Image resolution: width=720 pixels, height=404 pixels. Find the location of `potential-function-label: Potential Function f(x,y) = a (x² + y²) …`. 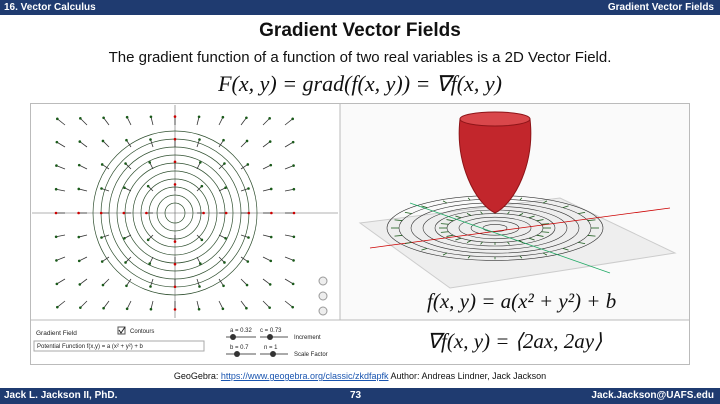

potential-function-label: Potential Function f(x,y) = a (x² + y²) … is located at coordinates (90, 347).